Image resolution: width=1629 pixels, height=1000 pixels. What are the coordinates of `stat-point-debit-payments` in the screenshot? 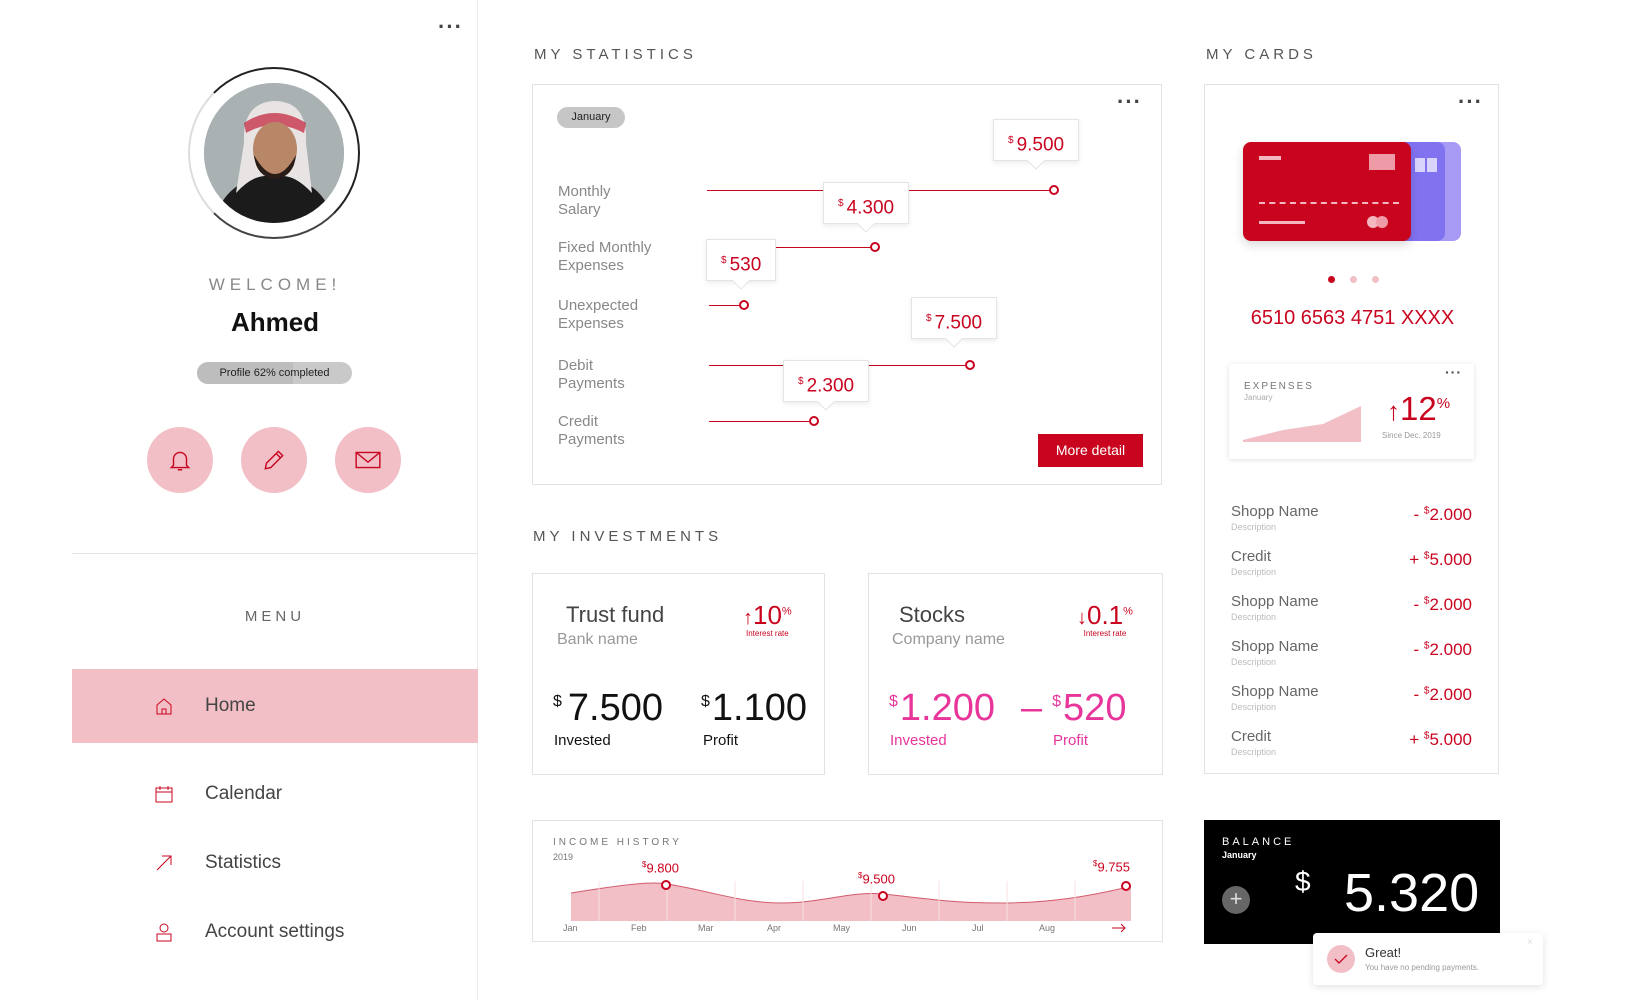 It's located at (970, 365).